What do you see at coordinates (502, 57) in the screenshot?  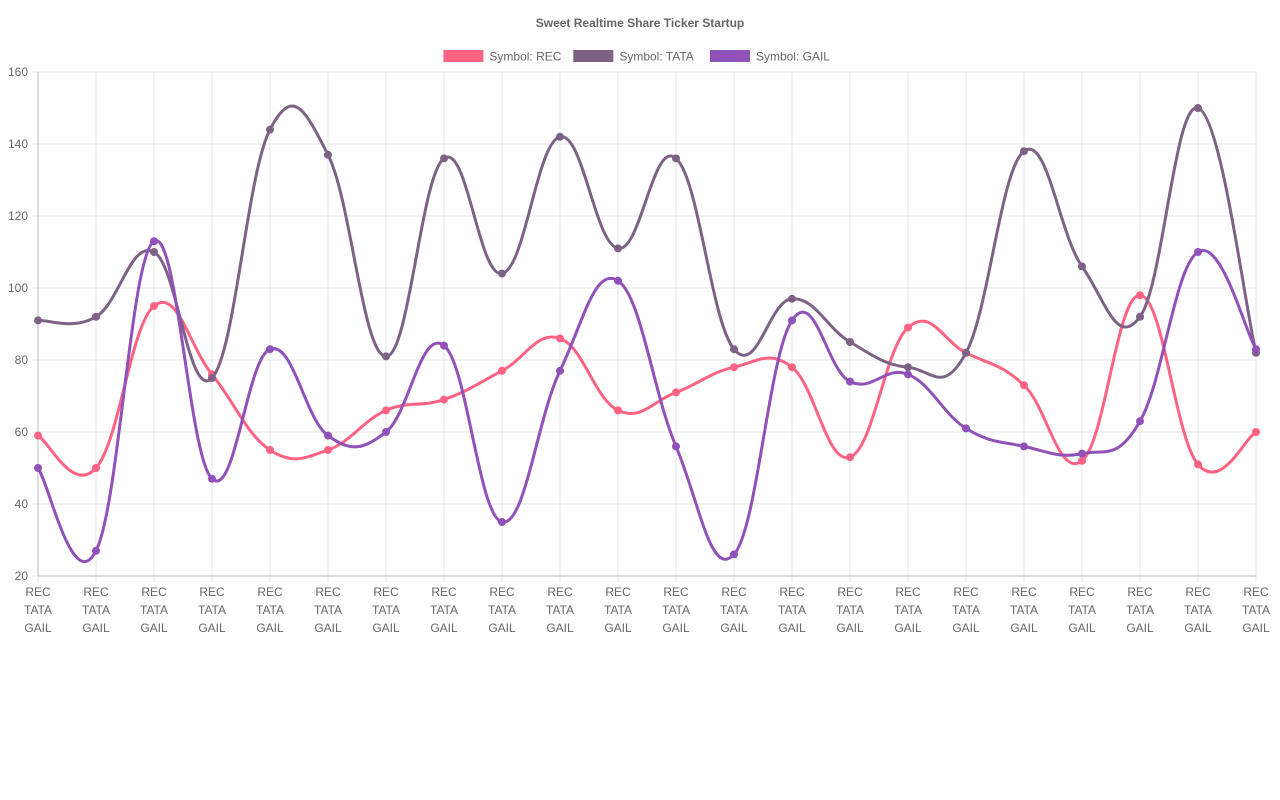 I see `legend-item: Symbol: REC` at bounding box center [502, 57].